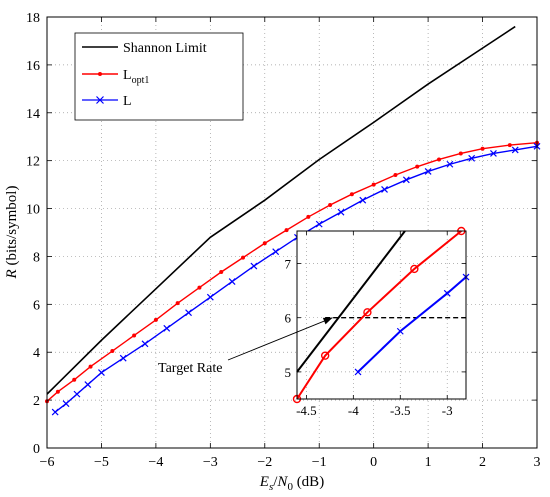  I want to click on x-tick-label: −6, so click(47, 462).